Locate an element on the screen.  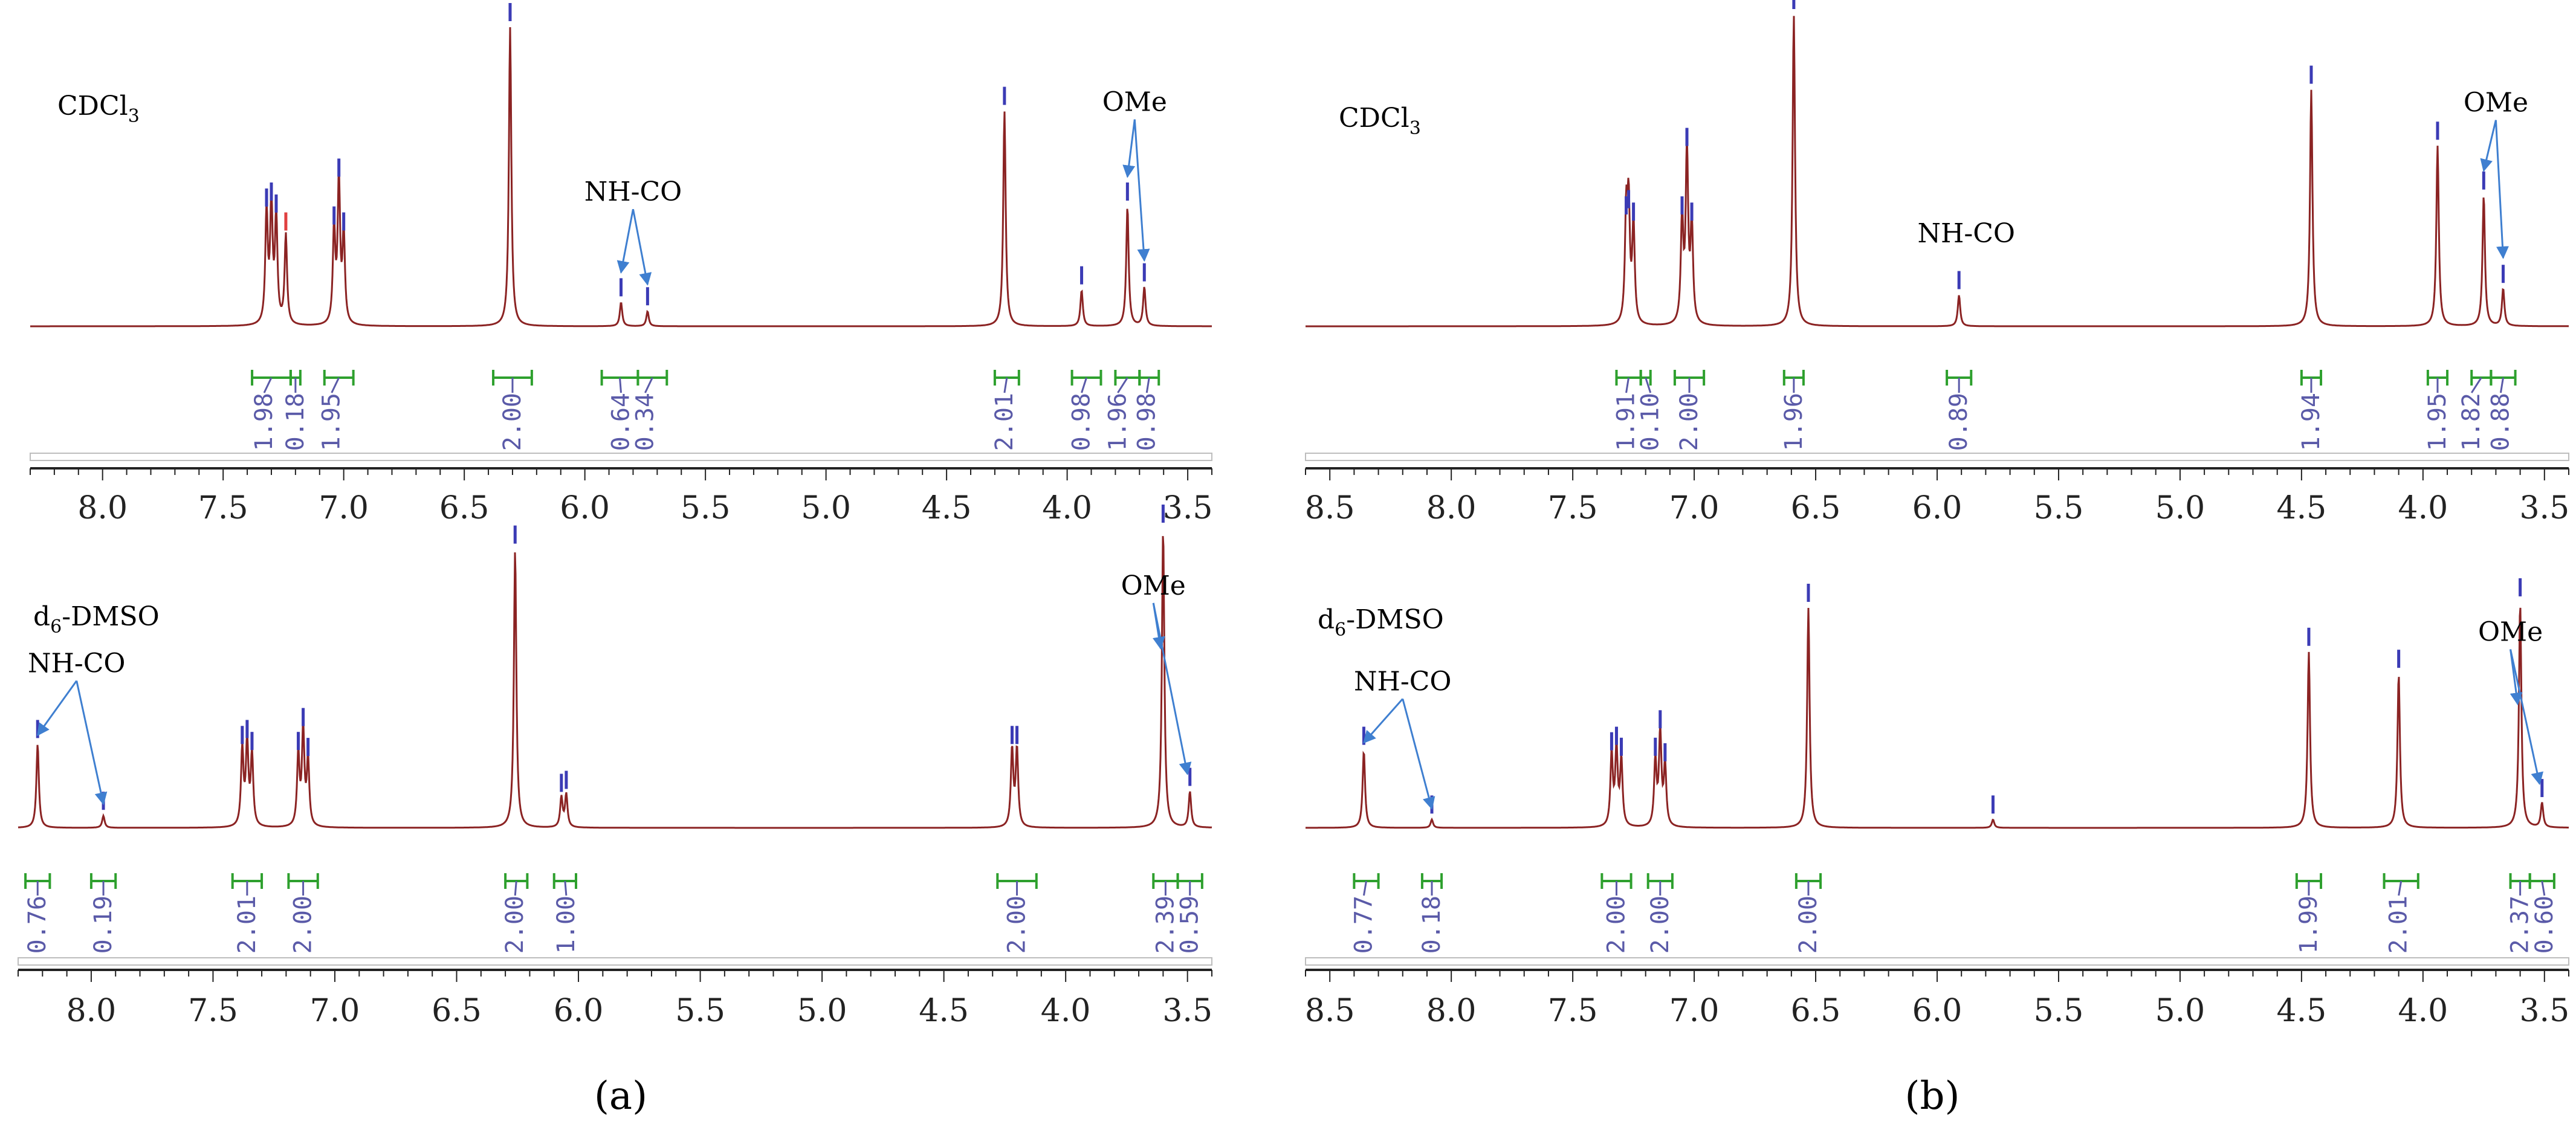
integral-value: 0.59 is located at coordinates (1190, 925).